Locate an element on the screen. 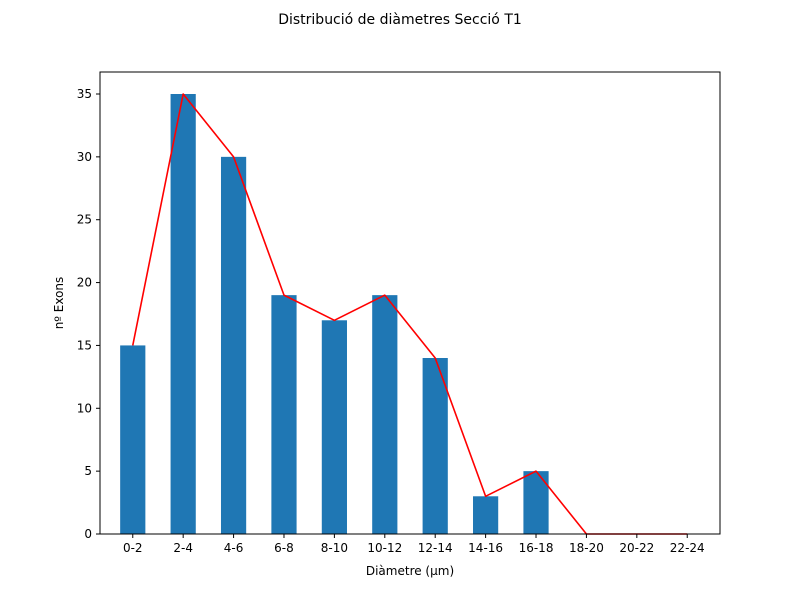 The width and height of the screenshot is (800, 600). y-tick-label-30: 30 is located at coordinates (84, 157).